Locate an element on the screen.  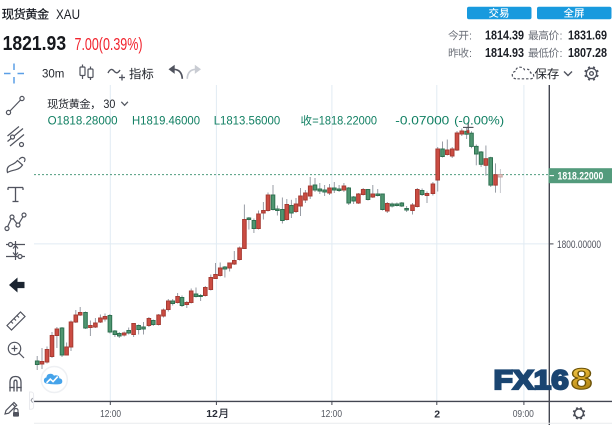
svg-text: 30m is located at coordinates (53, 75).